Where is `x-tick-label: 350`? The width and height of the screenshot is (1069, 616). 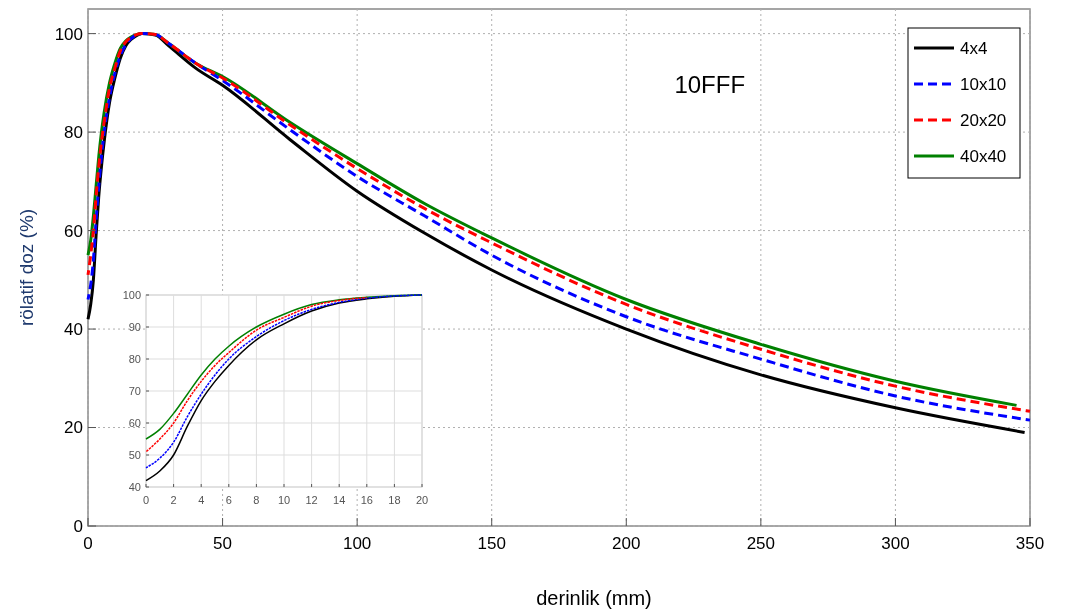 x-tick-label: 350 is located at coordinates (1030, 543).